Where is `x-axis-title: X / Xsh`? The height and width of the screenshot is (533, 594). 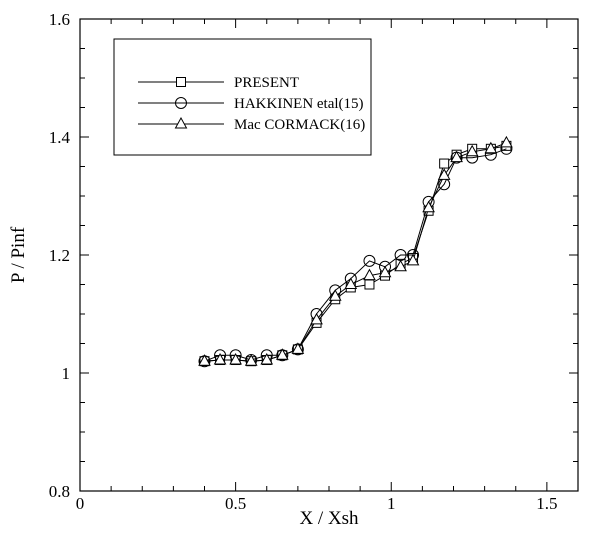 x-axis-title: X / Xsh is located at coordinates (329, 518).